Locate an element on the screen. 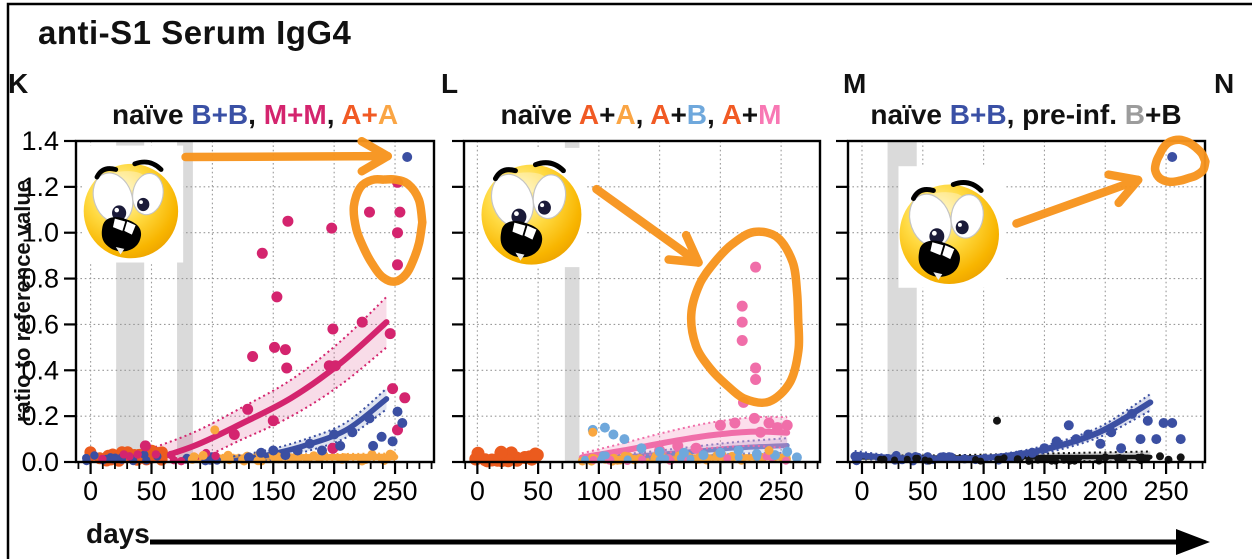  legend-segment: B is located at coordinates (1135, 114).